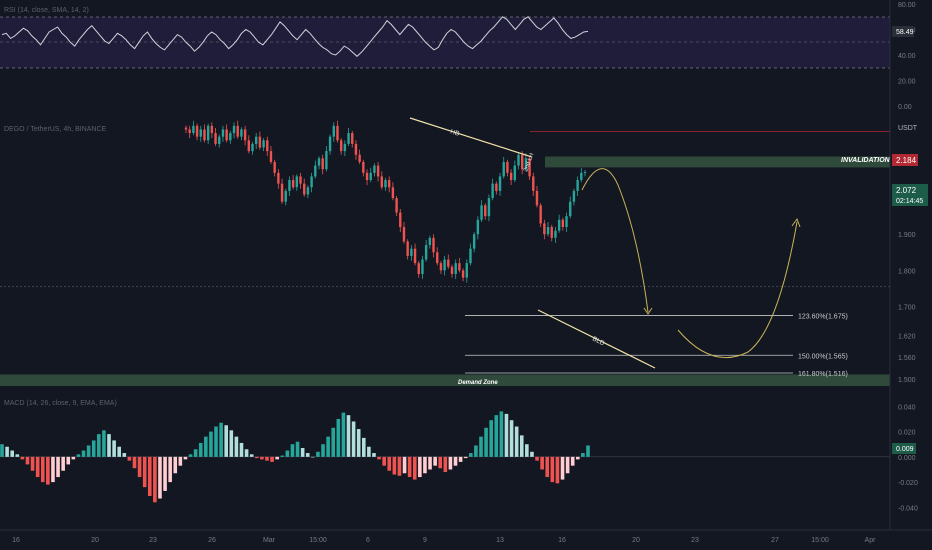 Image resolution: width=932 pixels, height=550 pixels. What do you see at coordinates (906, 190) in the screenshot?
I see `last-price-text: 2.072` at bounding box center [906, 190].